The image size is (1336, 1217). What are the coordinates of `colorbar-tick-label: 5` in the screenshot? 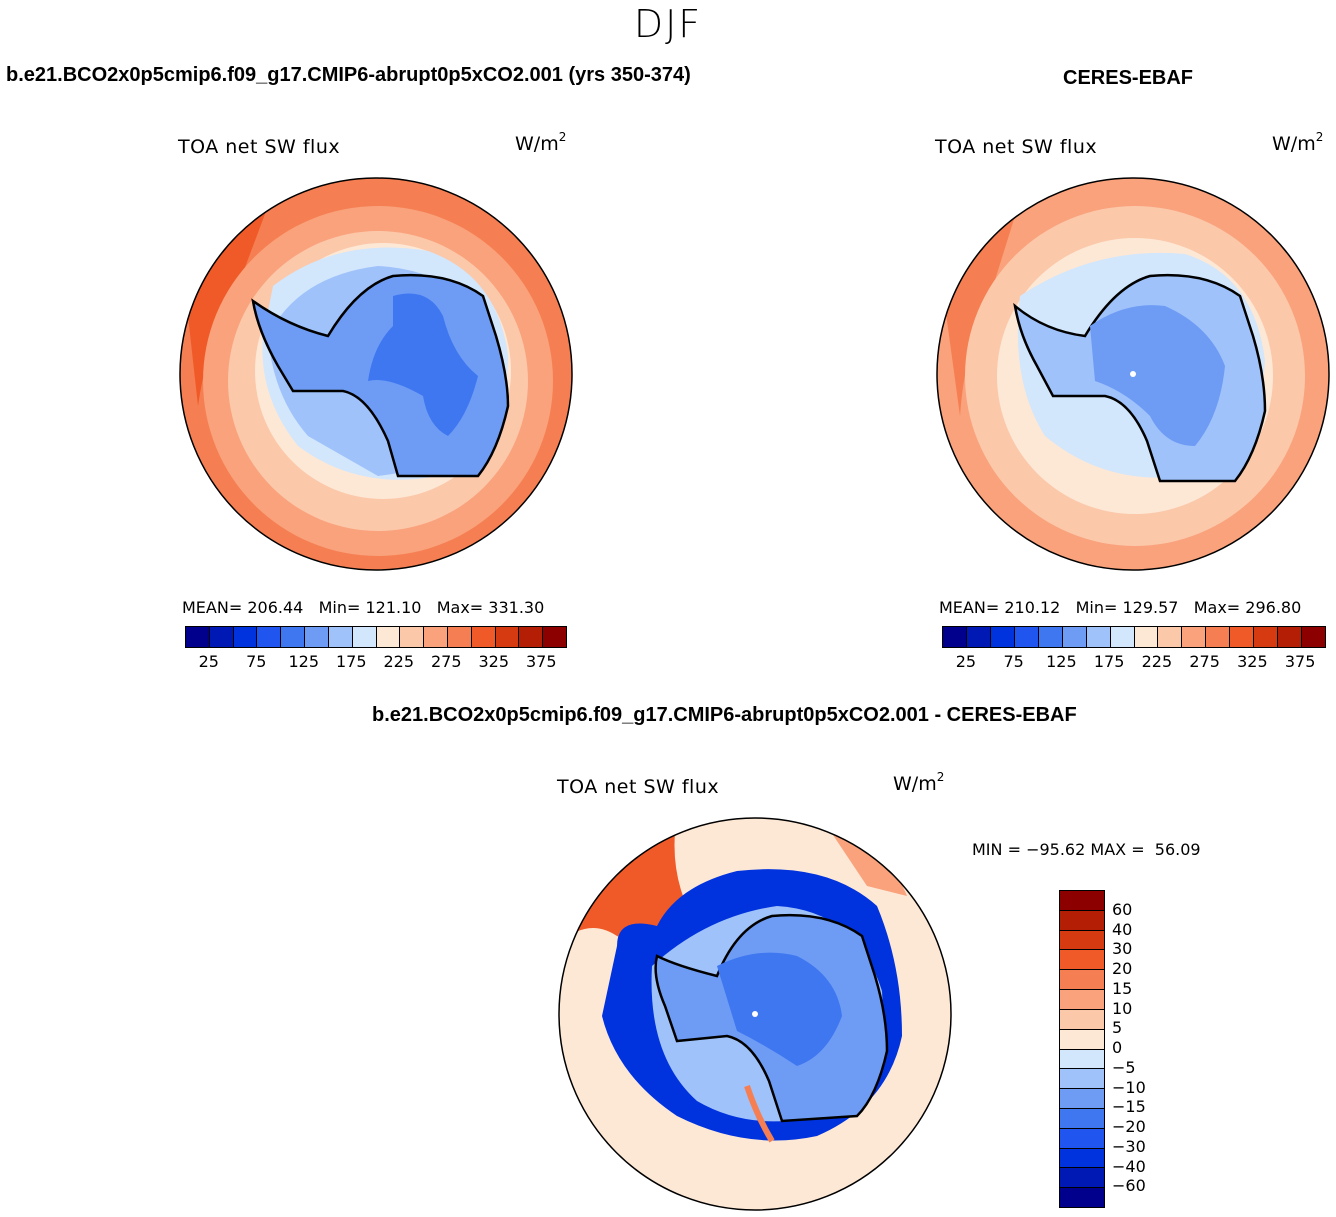 It's located at (1117, 1028).